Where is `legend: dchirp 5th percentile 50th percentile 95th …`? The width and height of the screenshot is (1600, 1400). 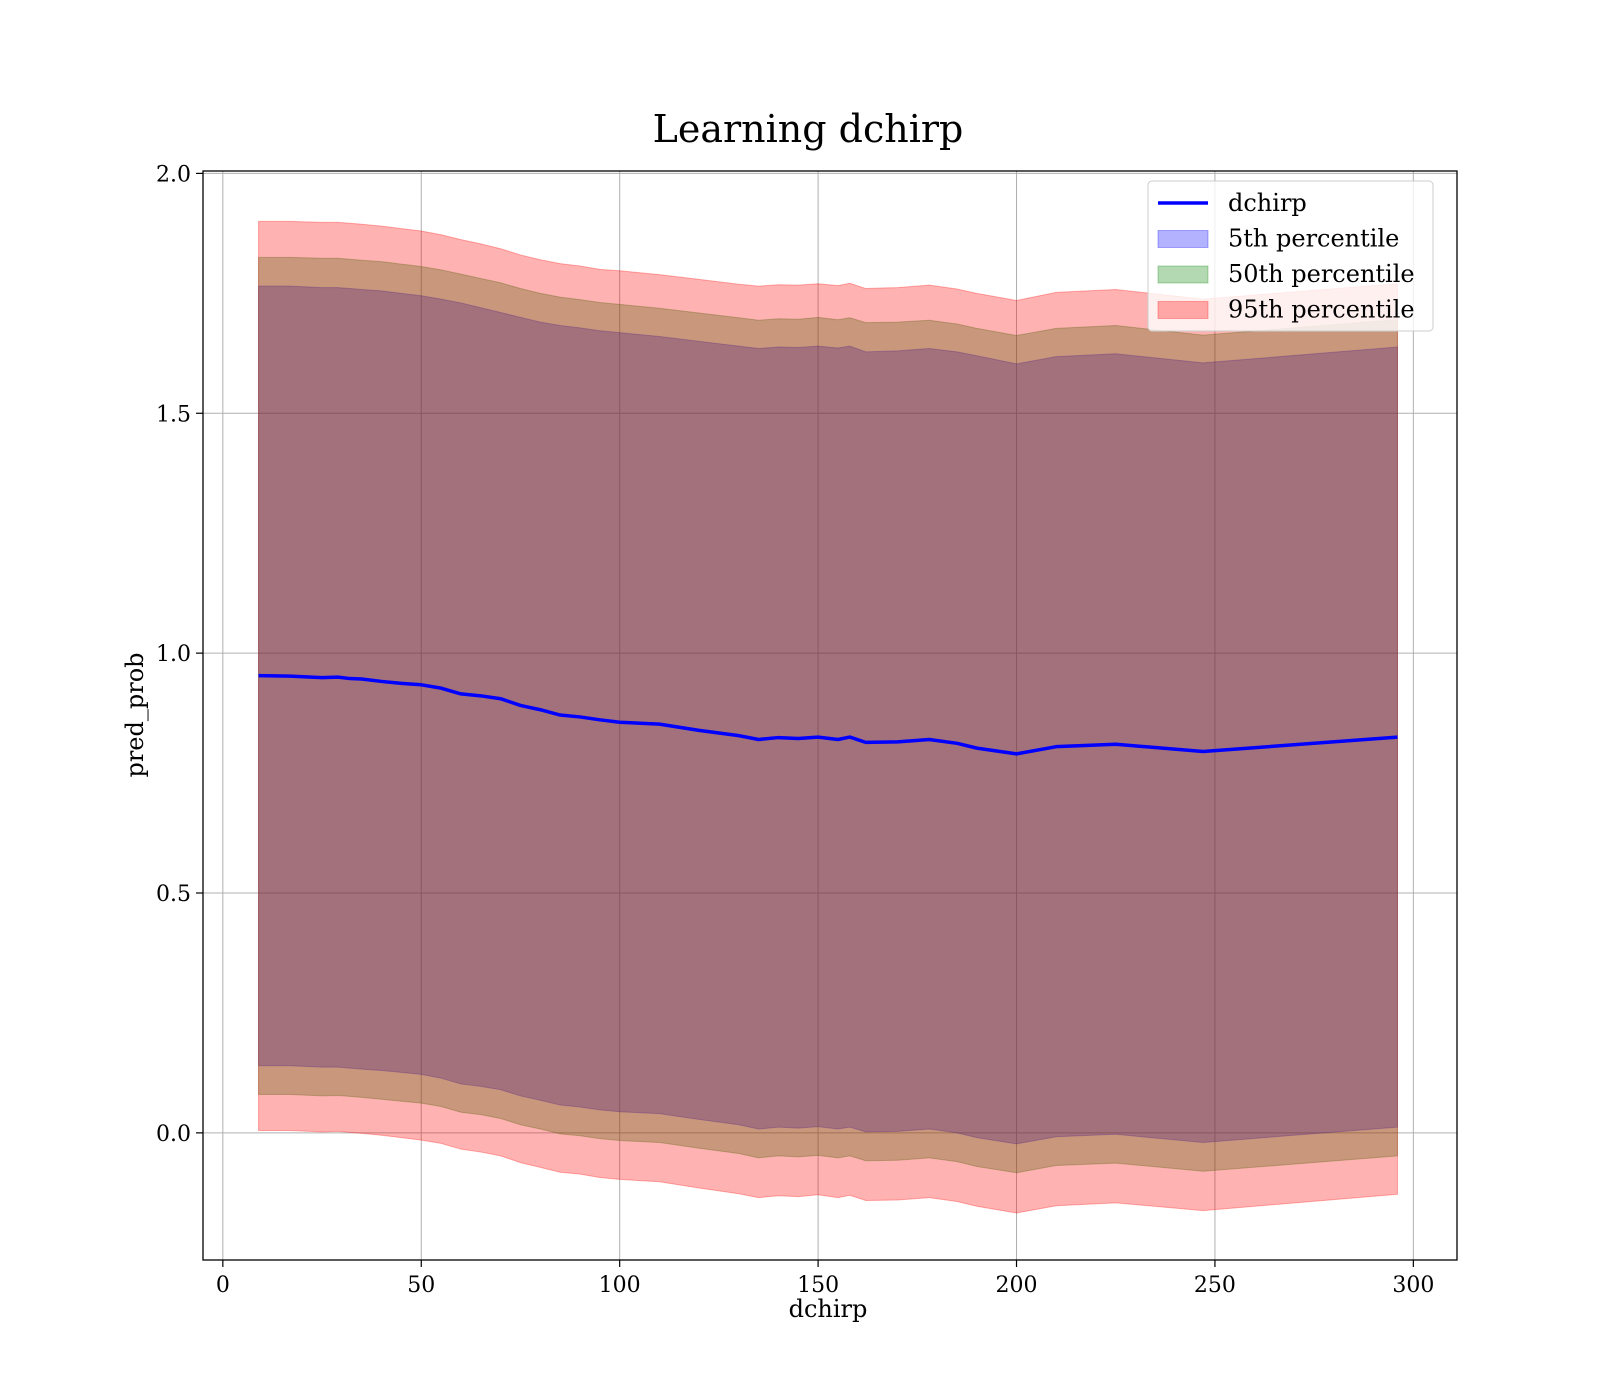 legend: dchirp 5th percentile 50th percentile 95th … is located at coordinates (1290, 256).